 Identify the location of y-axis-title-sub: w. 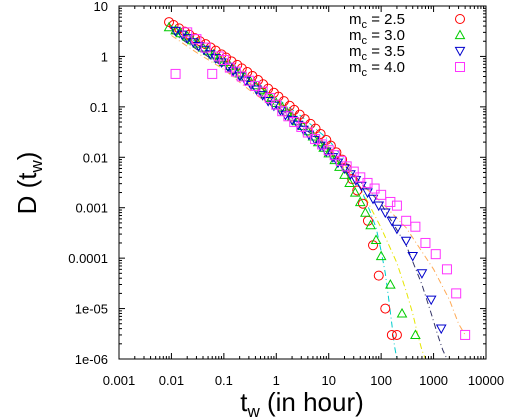
(36, 167).